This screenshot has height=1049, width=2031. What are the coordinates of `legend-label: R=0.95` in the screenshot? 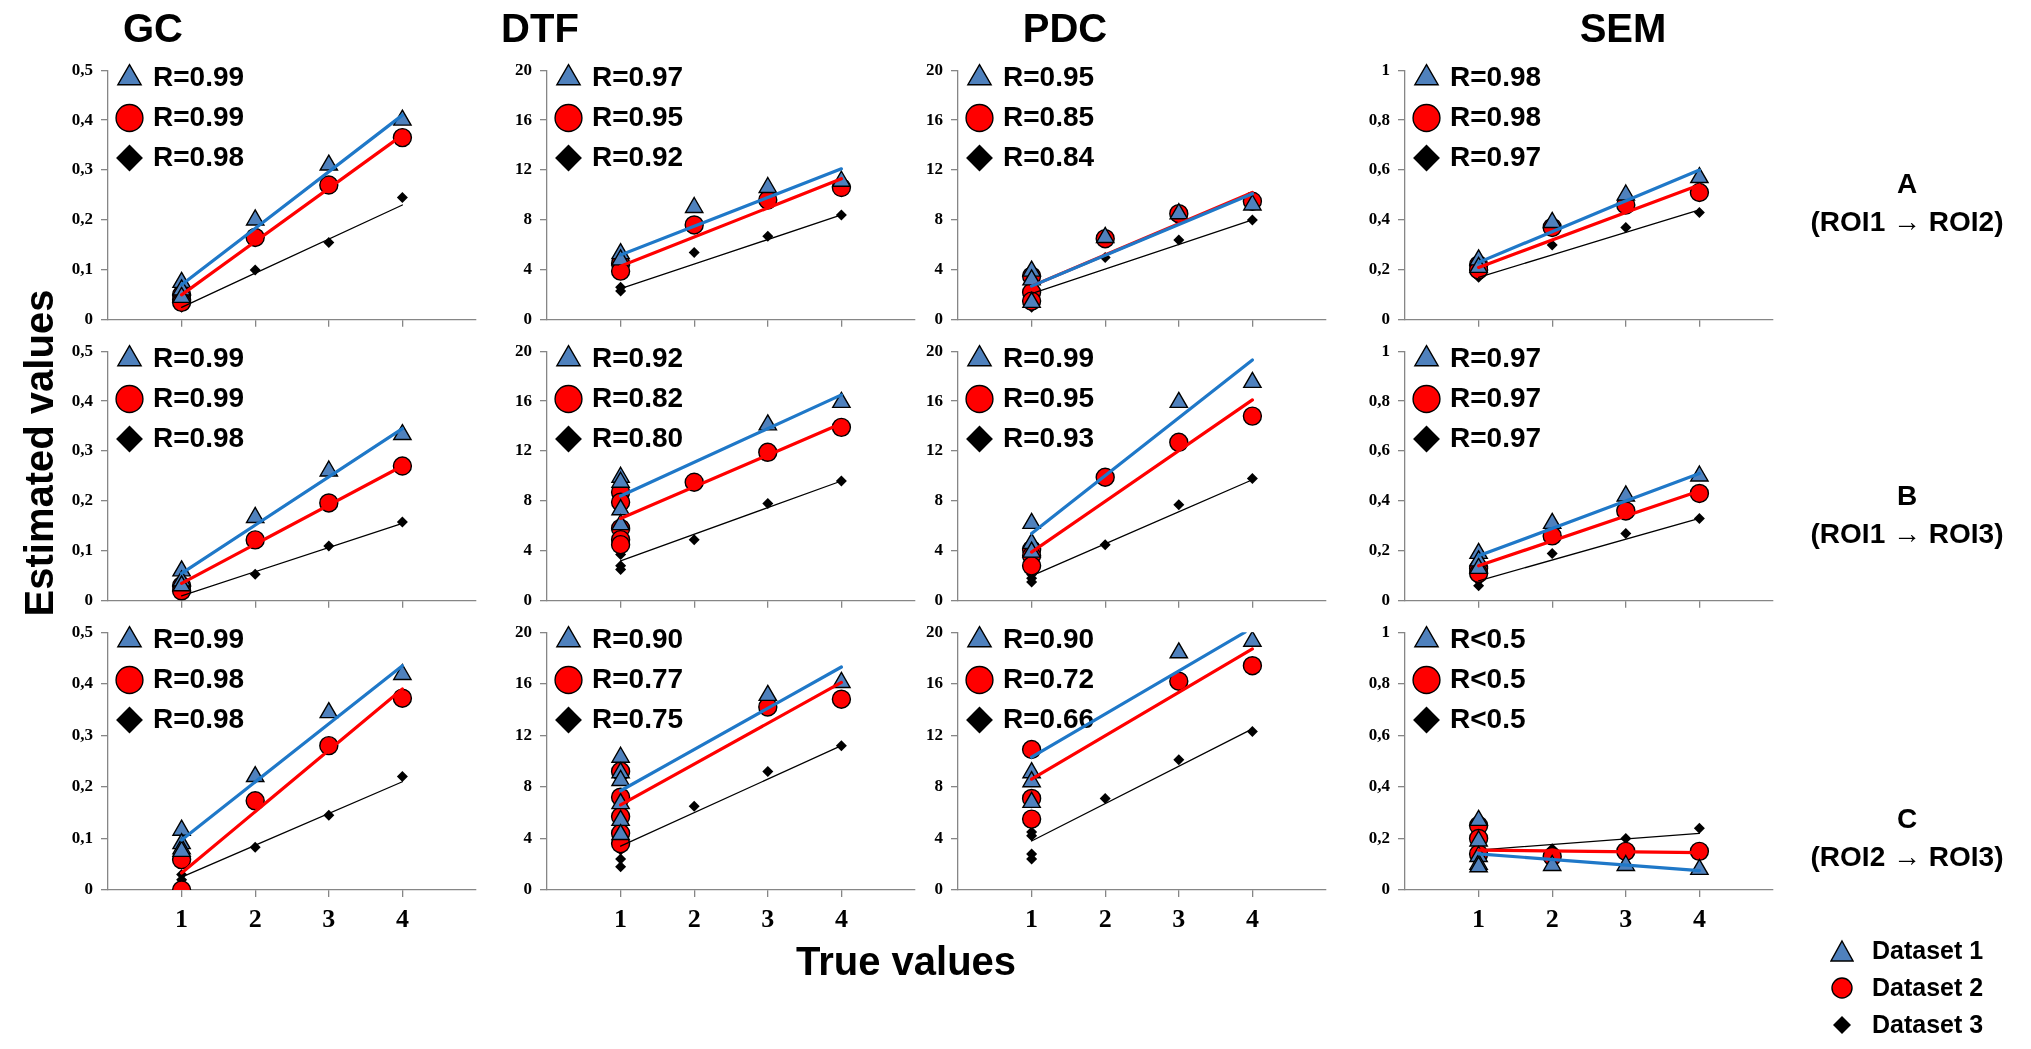 It's located at (1049, 76).